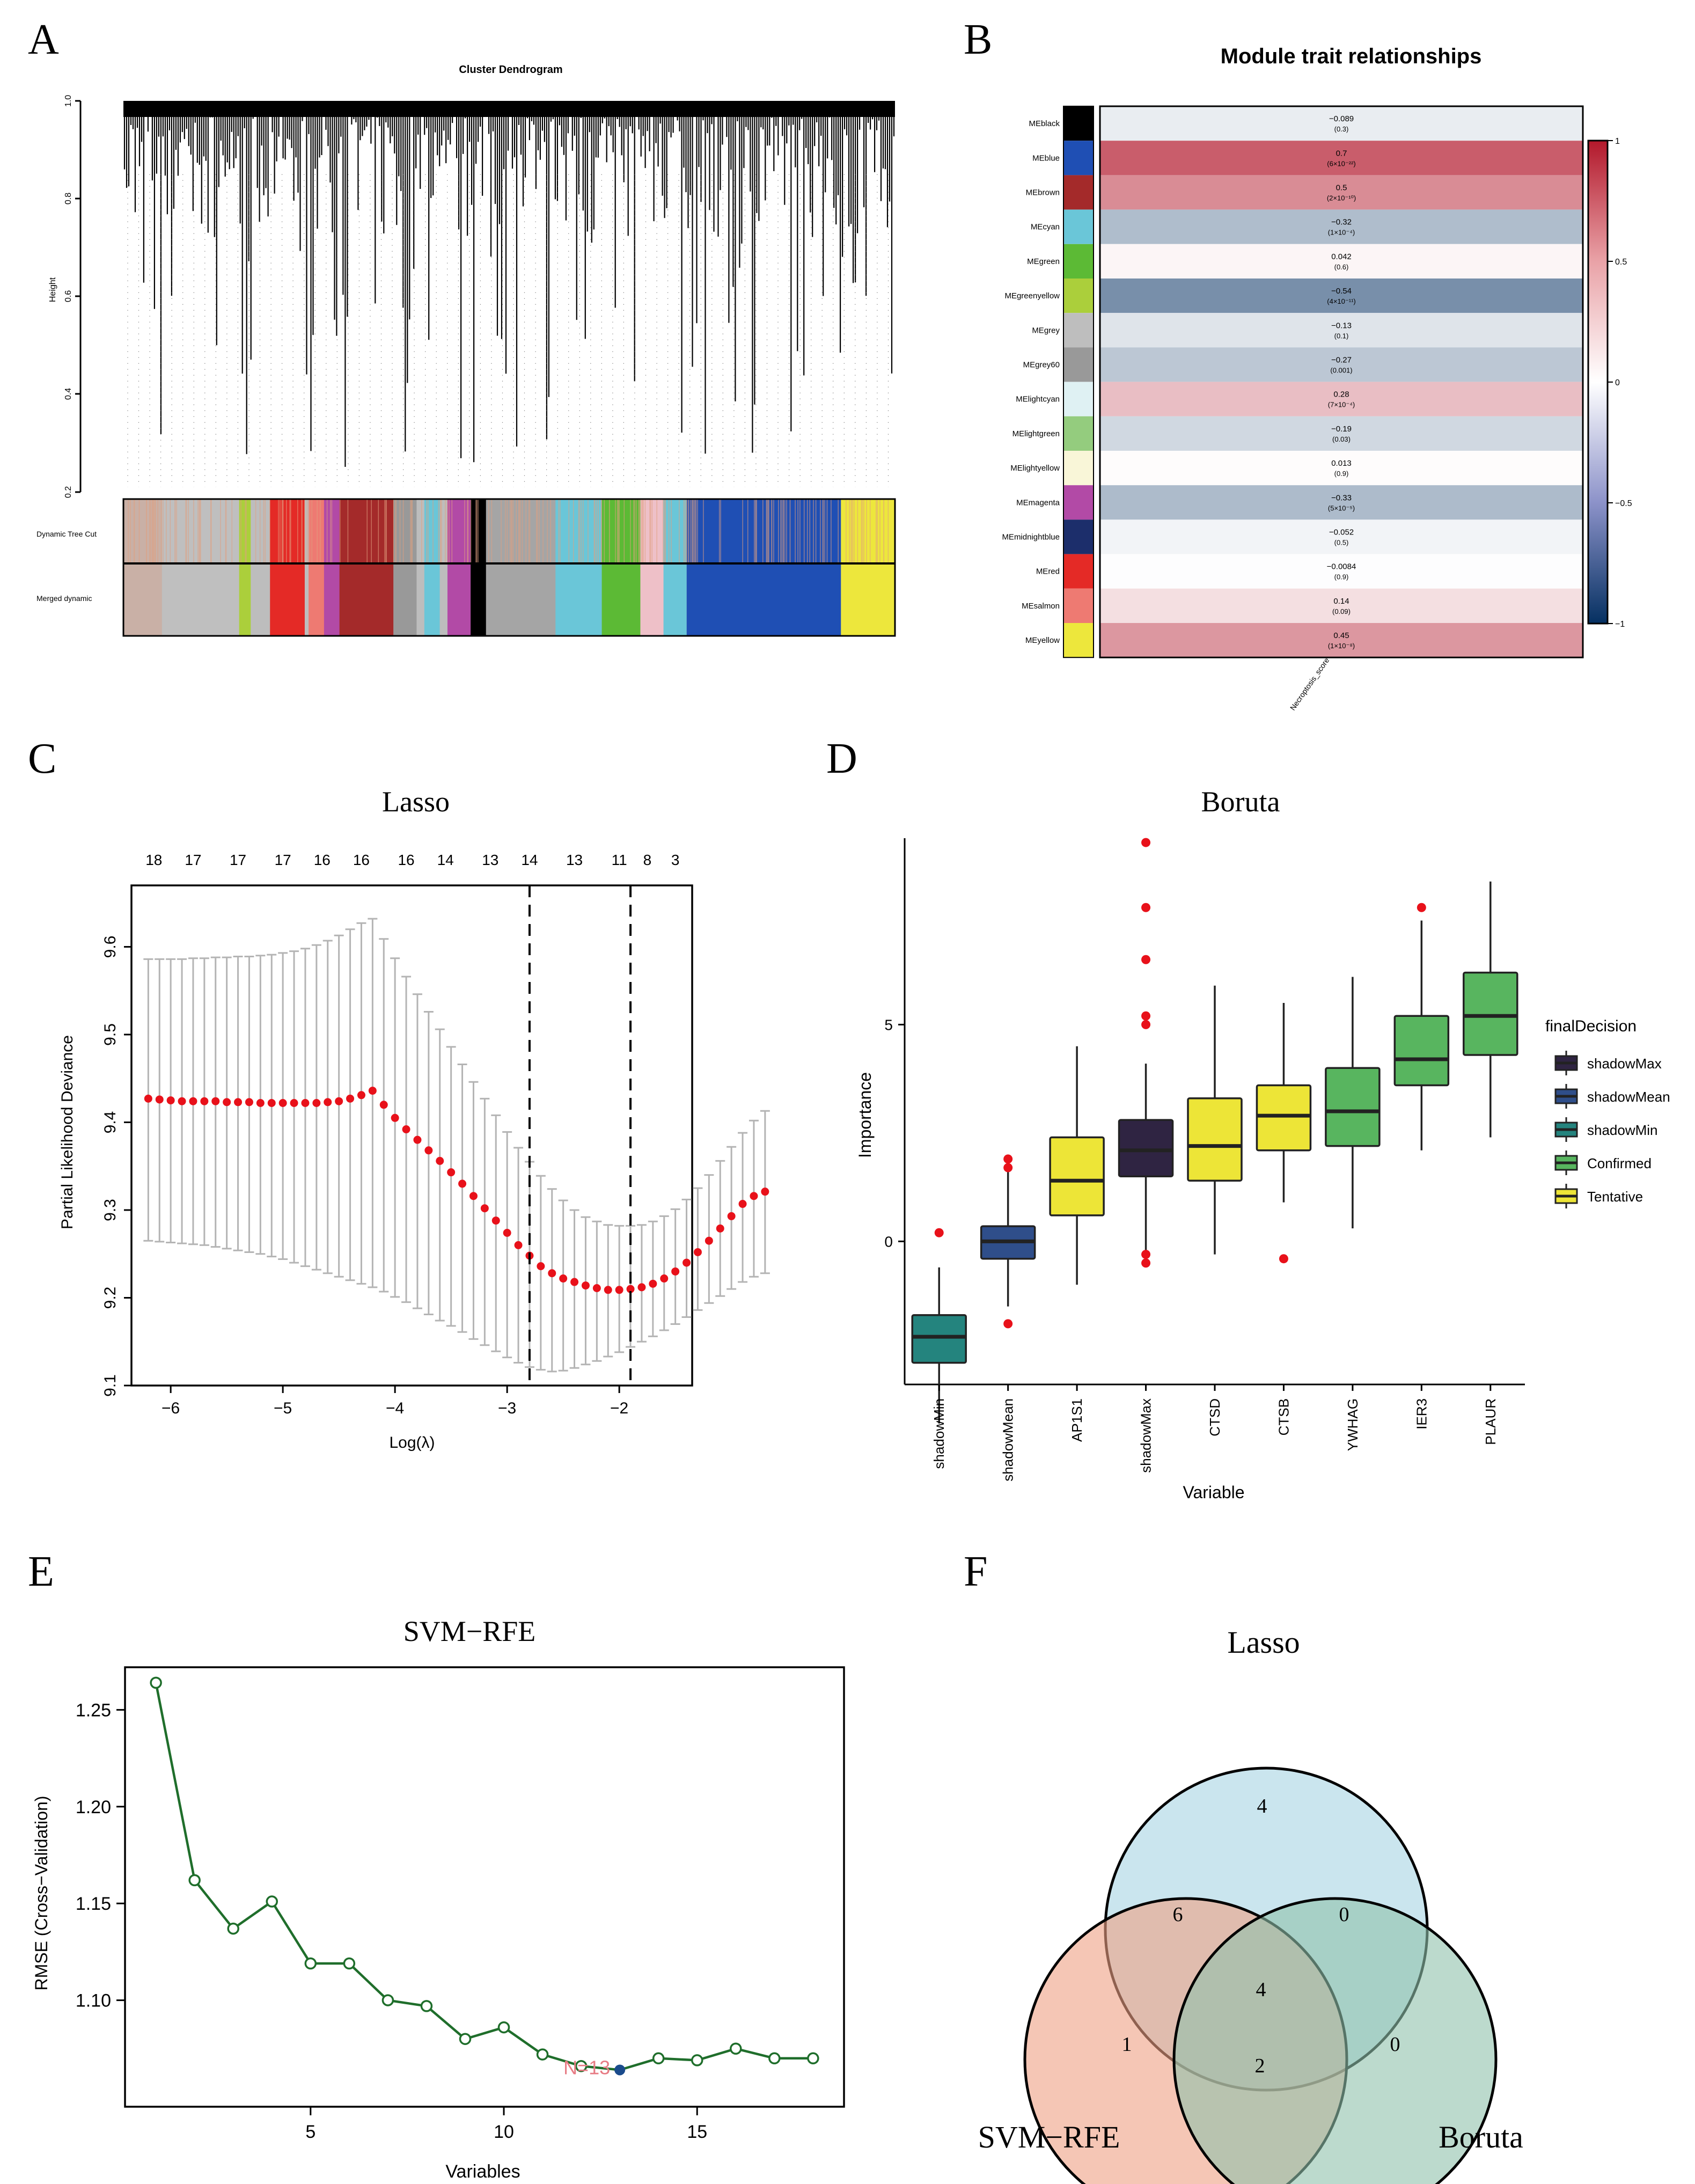  I want to click on venn-region-count: 4, so click(1262, 1806).